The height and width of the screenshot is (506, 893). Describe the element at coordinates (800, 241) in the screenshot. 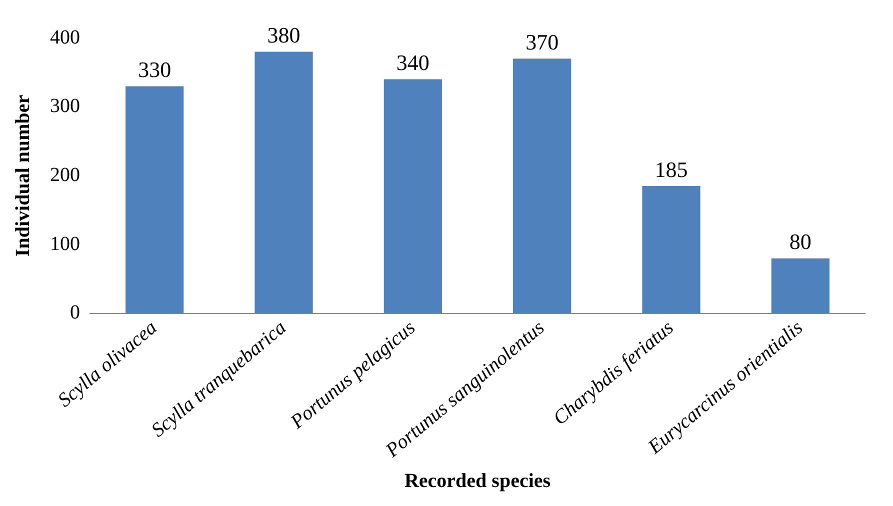

I see `data-label: 80` at that location.